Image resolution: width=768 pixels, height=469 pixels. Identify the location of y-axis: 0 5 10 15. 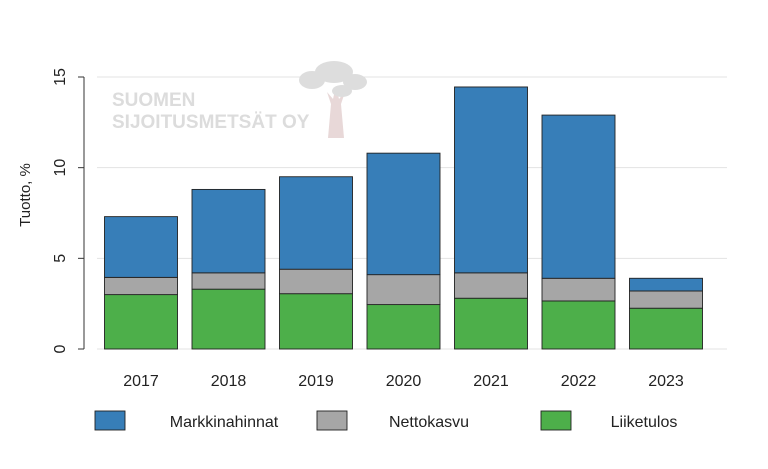
(68, 210).